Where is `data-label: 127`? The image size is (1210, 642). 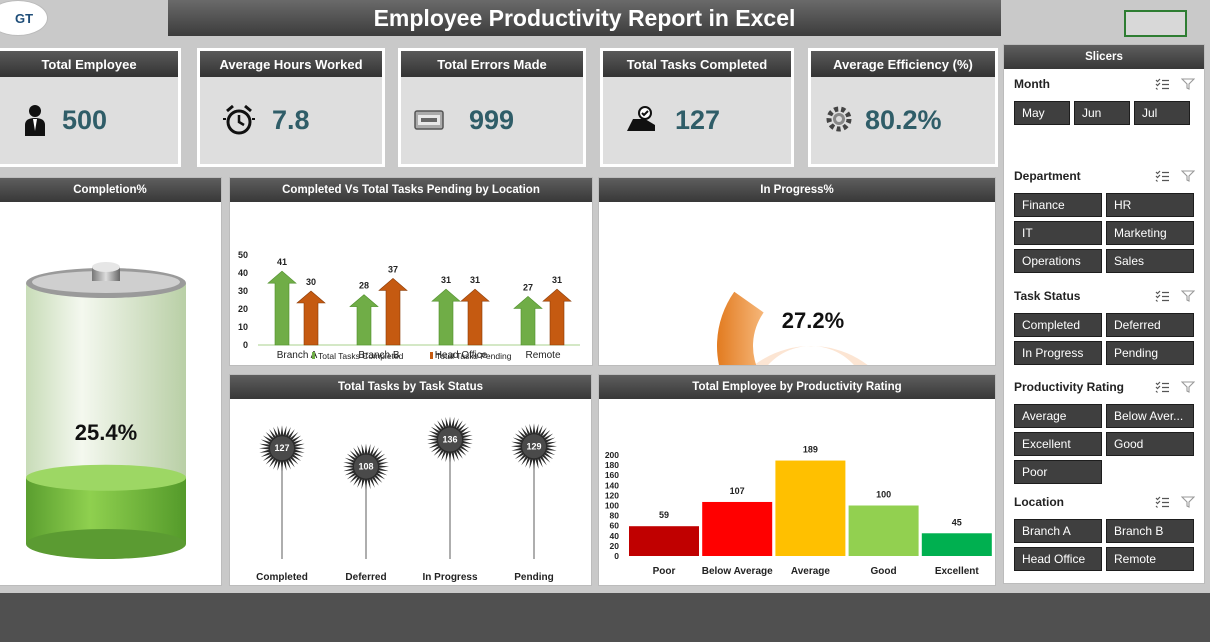
data-label: 127 is located at coordinates (281, 448).